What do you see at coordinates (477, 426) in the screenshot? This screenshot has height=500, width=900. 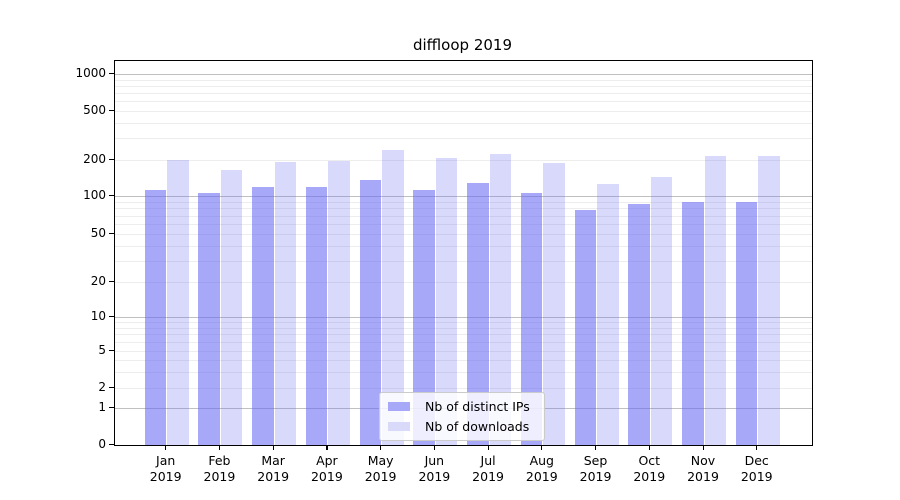 I see `legend-label-downloads: Nb of downloads` at bounding box center [477, 426].